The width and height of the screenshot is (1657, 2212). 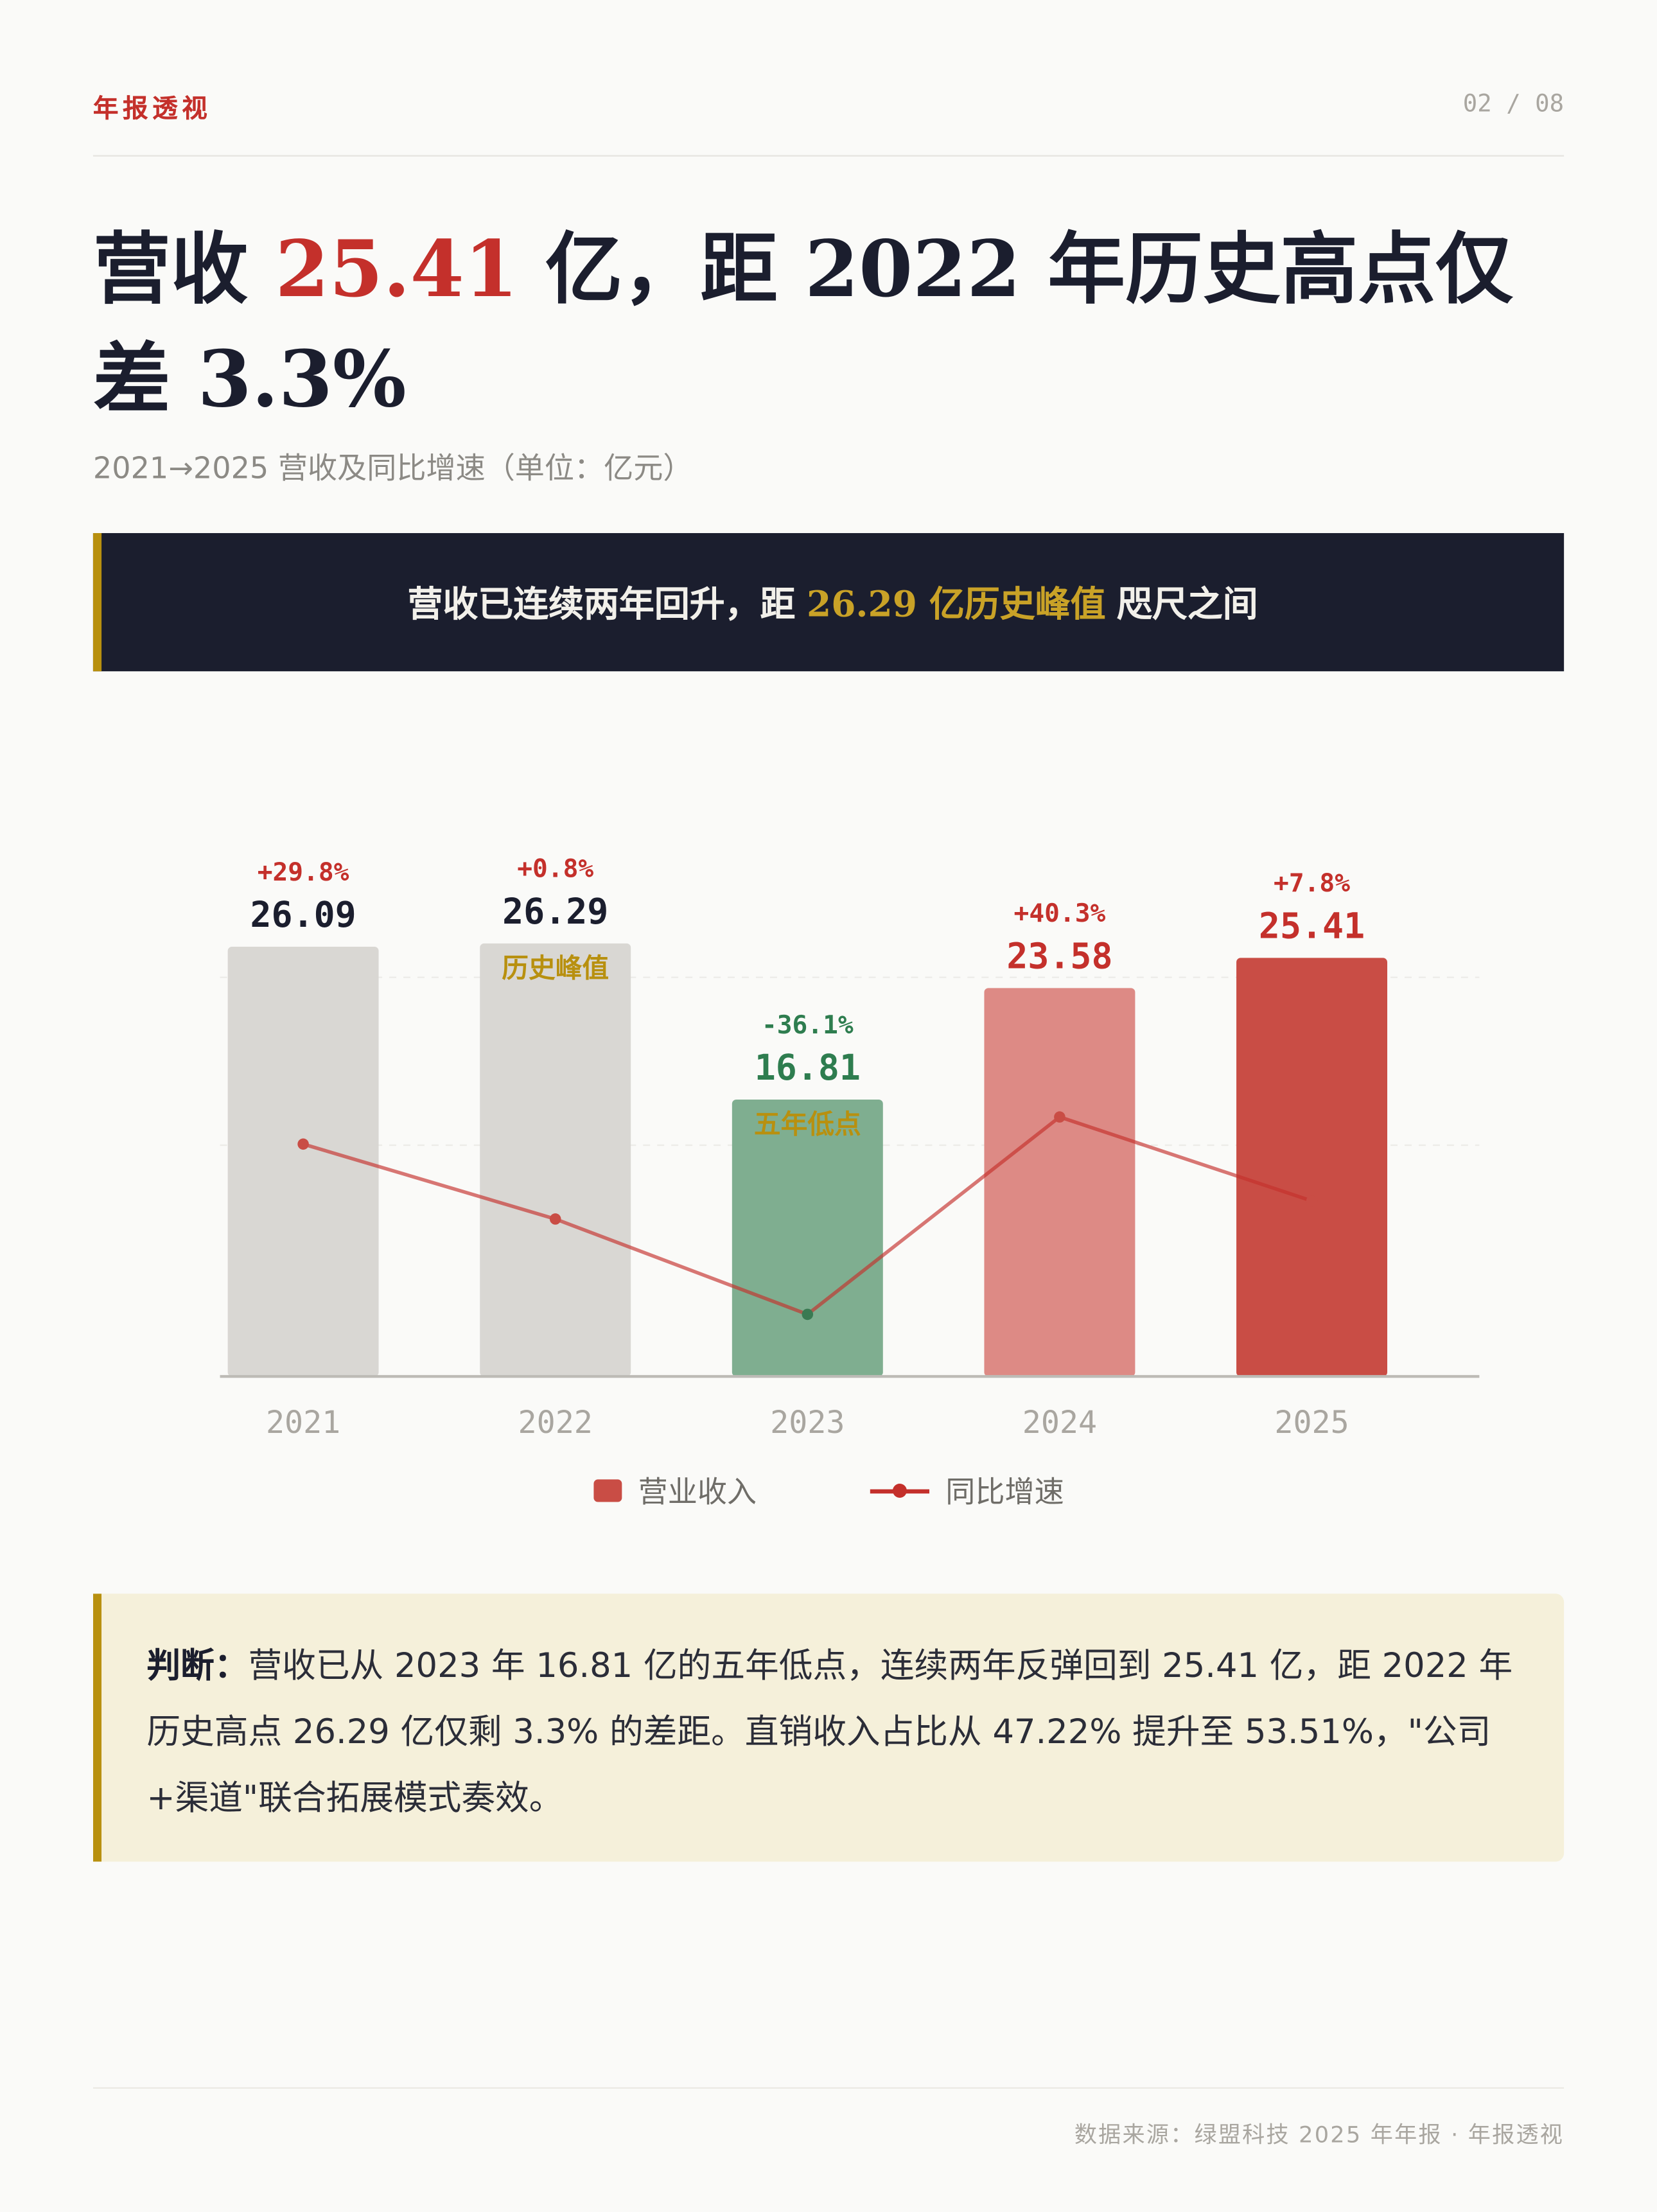 What do you see at coordinates (1059, 1183) in the screenshot?
I see `bar-2024` at bounding box center [1059, 1183].